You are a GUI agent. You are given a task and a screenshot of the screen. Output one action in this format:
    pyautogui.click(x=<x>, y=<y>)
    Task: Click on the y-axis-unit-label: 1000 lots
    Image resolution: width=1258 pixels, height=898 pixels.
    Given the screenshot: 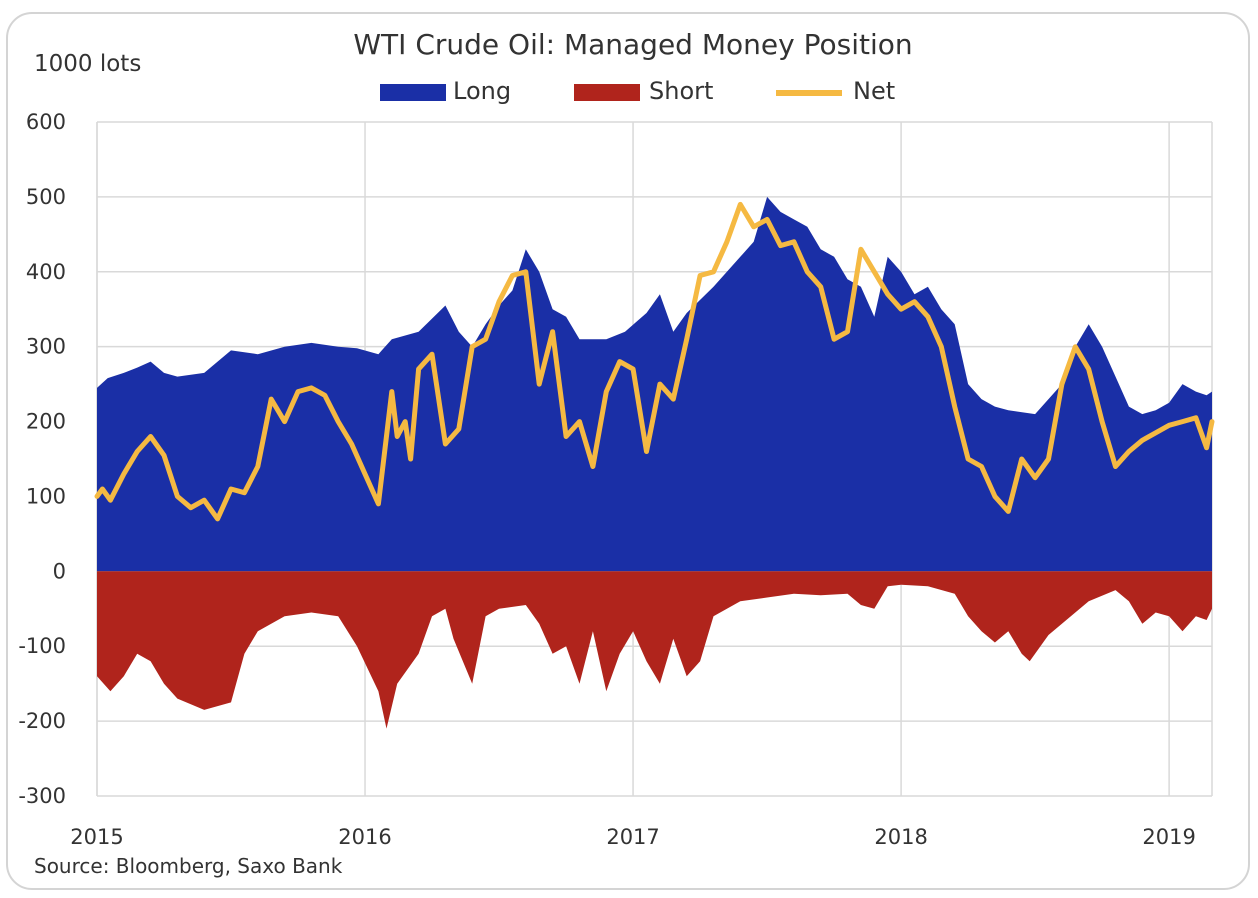 What is the action you would take?
    pyautogui.click(x=87, y=64)
    